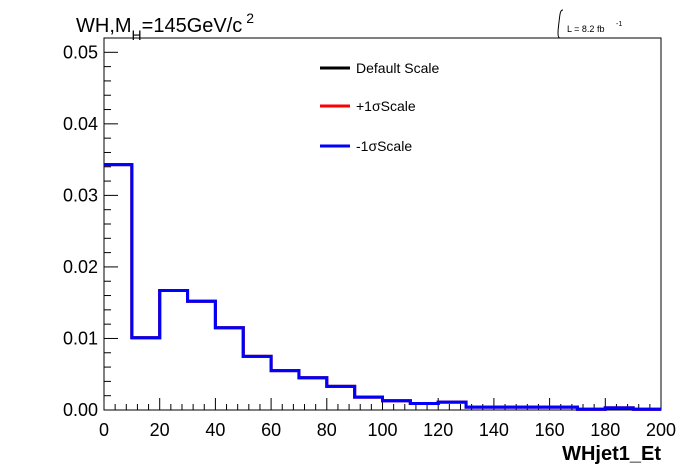 The height and width of the screenshot is (472, 696). I want to click on y-tick-label: 0.02, so click(80, 267).